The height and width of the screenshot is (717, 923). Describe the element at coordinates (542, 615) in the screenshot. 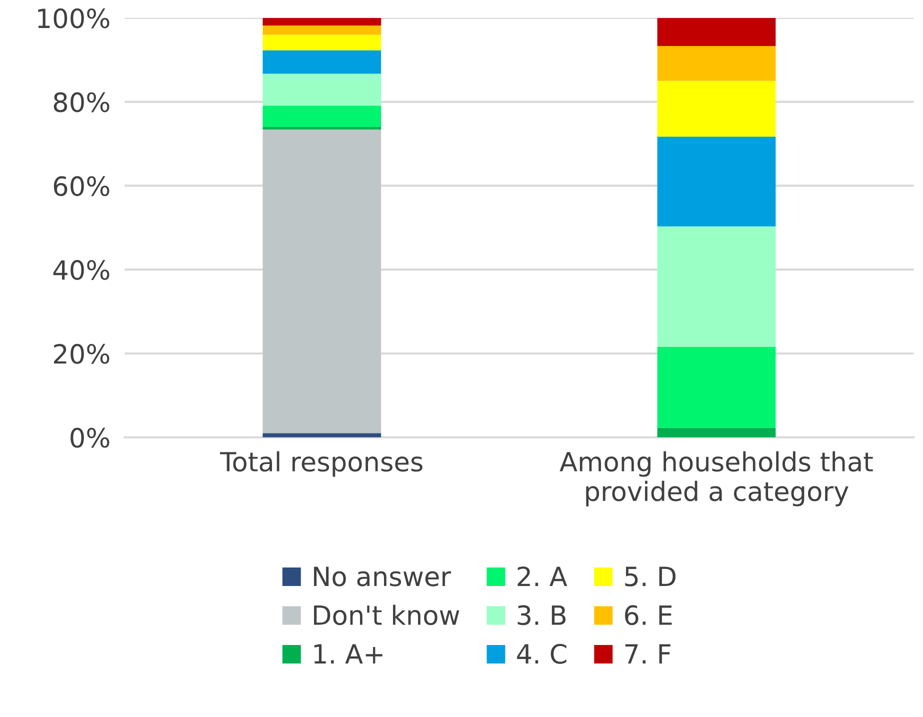

I see `legend-label: 3. B` at that location.